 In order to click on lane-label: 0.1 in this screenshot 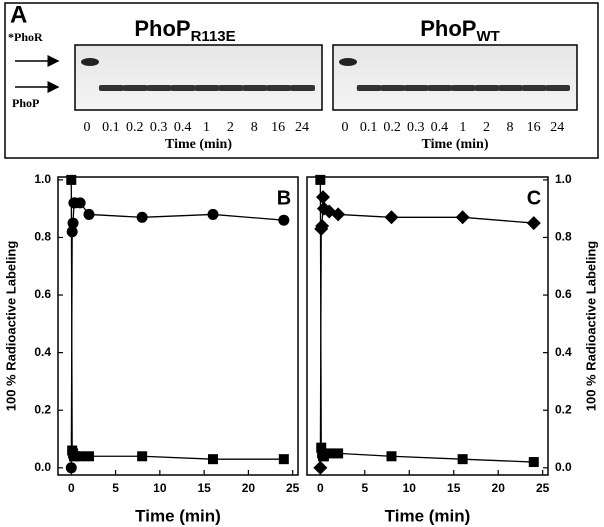, I will do `click(369, 127)`.